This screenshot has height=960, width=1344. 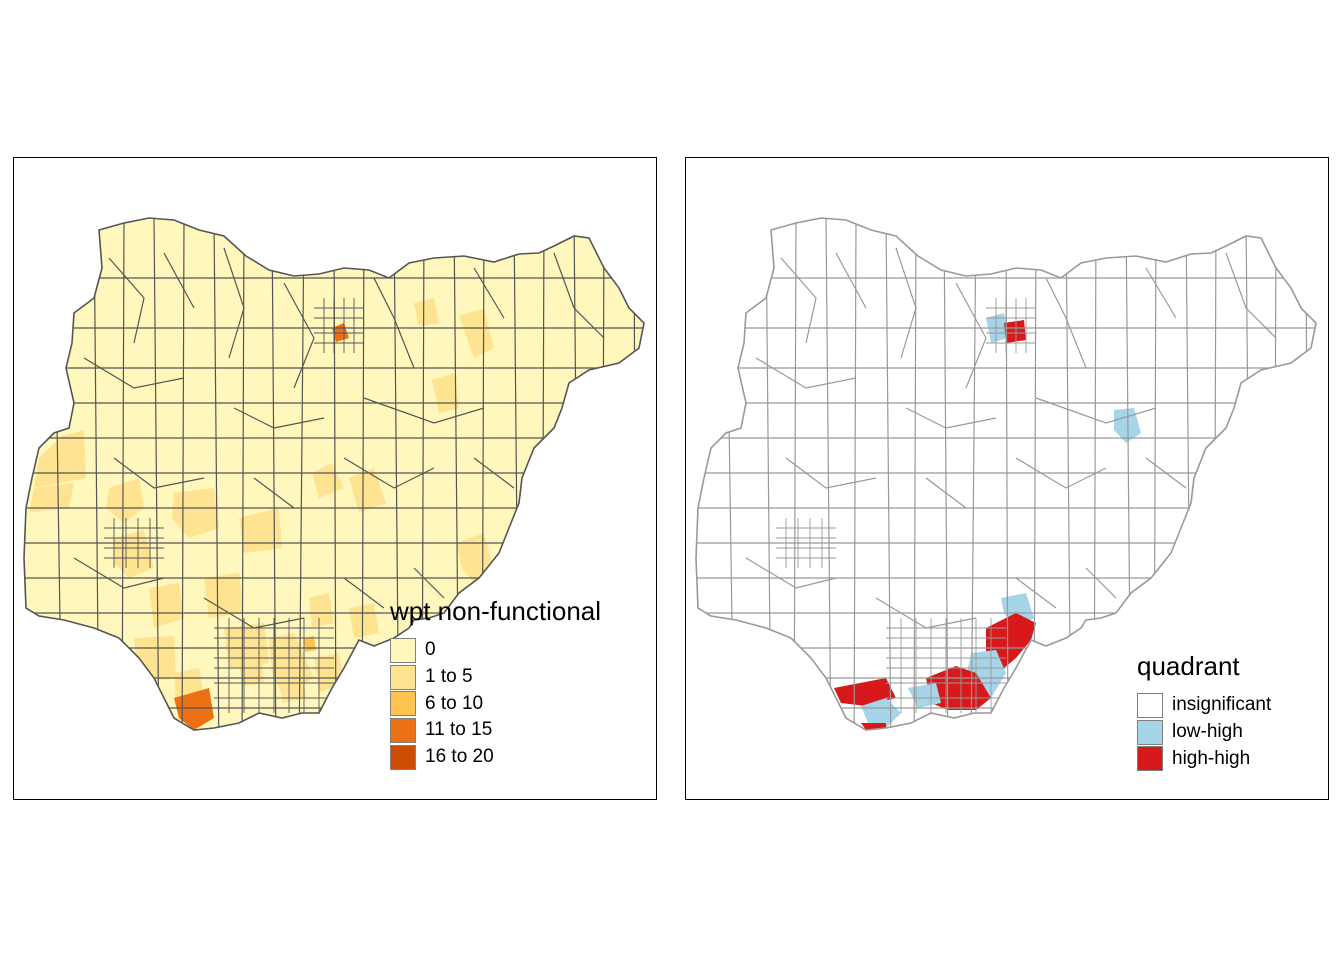 What do you see at coordinates (454, 703) in the screenshot?
I see `legend-label: 6 to 10` at bounding box center [454, 703].